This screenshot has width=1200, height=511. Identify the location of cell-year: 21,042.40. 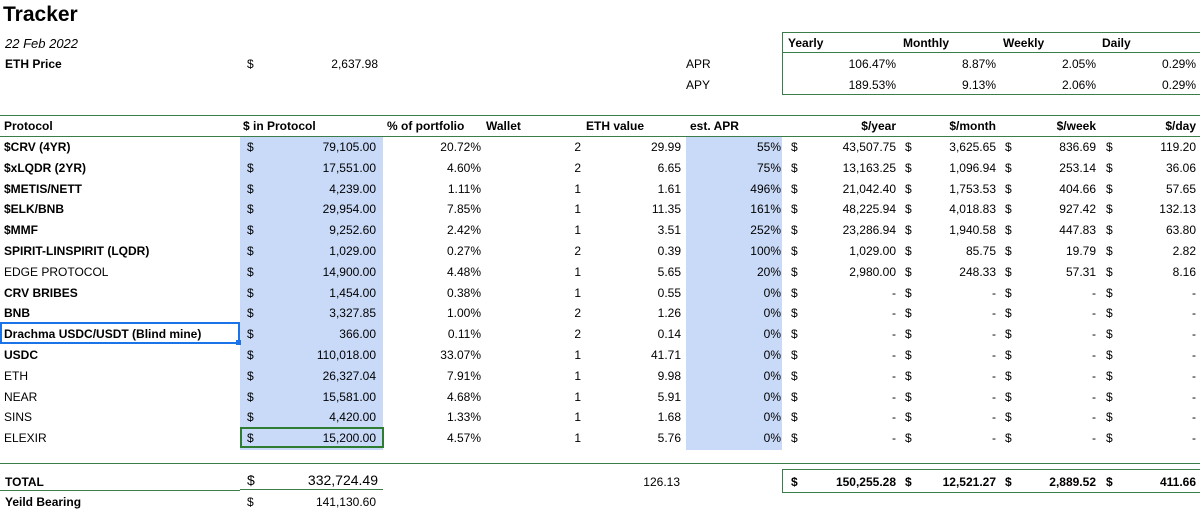
(869, 189).